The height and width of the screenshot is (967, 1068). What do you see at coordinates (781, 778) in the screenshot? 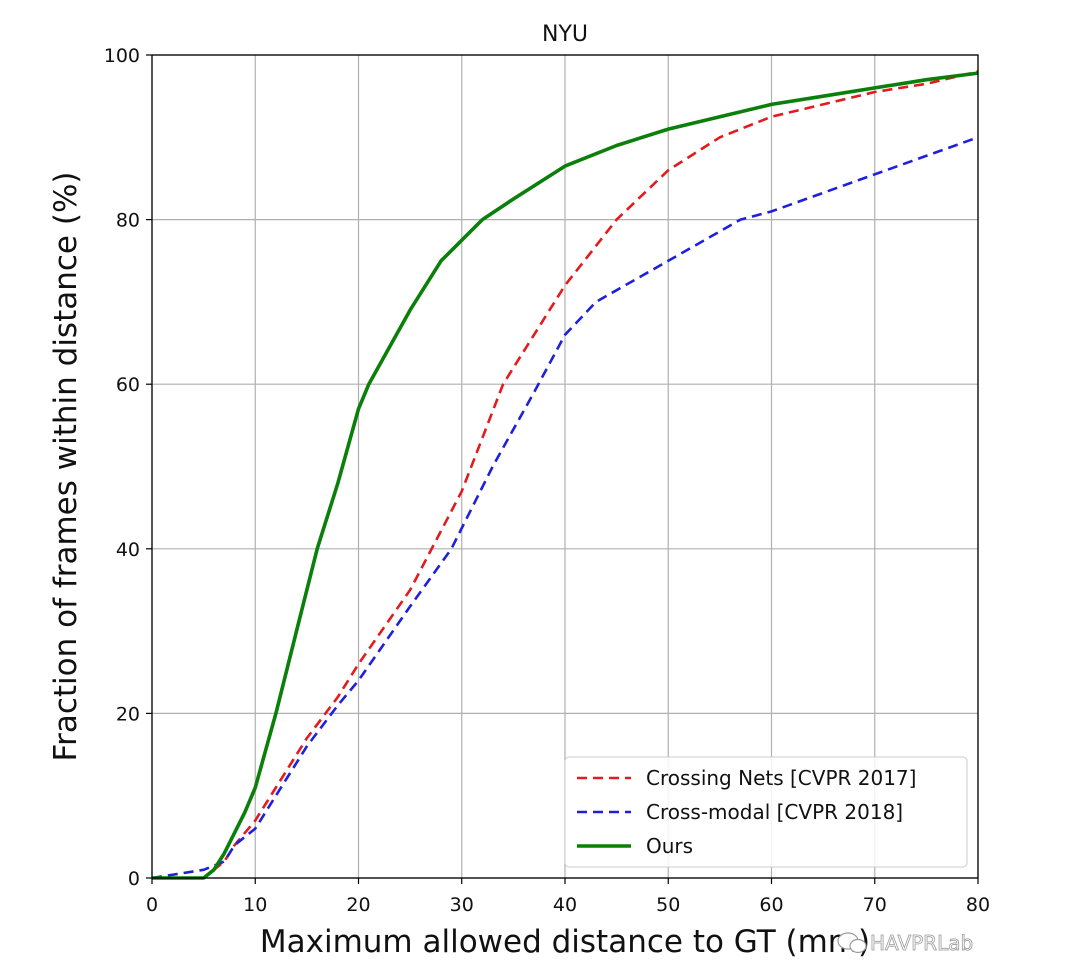
I see `legend-label-1: Crossing Nets [CVPR 2017]` at bounding box center [781, 778].